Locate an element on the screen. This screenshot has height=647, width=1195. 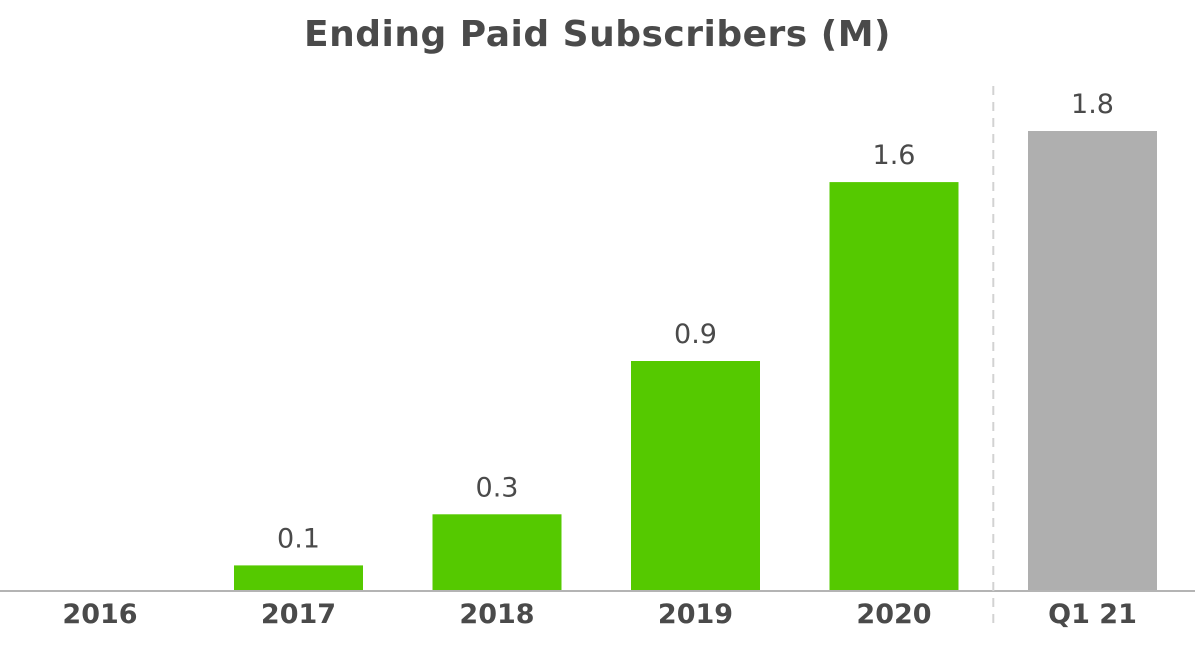
x-tick-label-4: 2020 is located at coordinates (893, 614).